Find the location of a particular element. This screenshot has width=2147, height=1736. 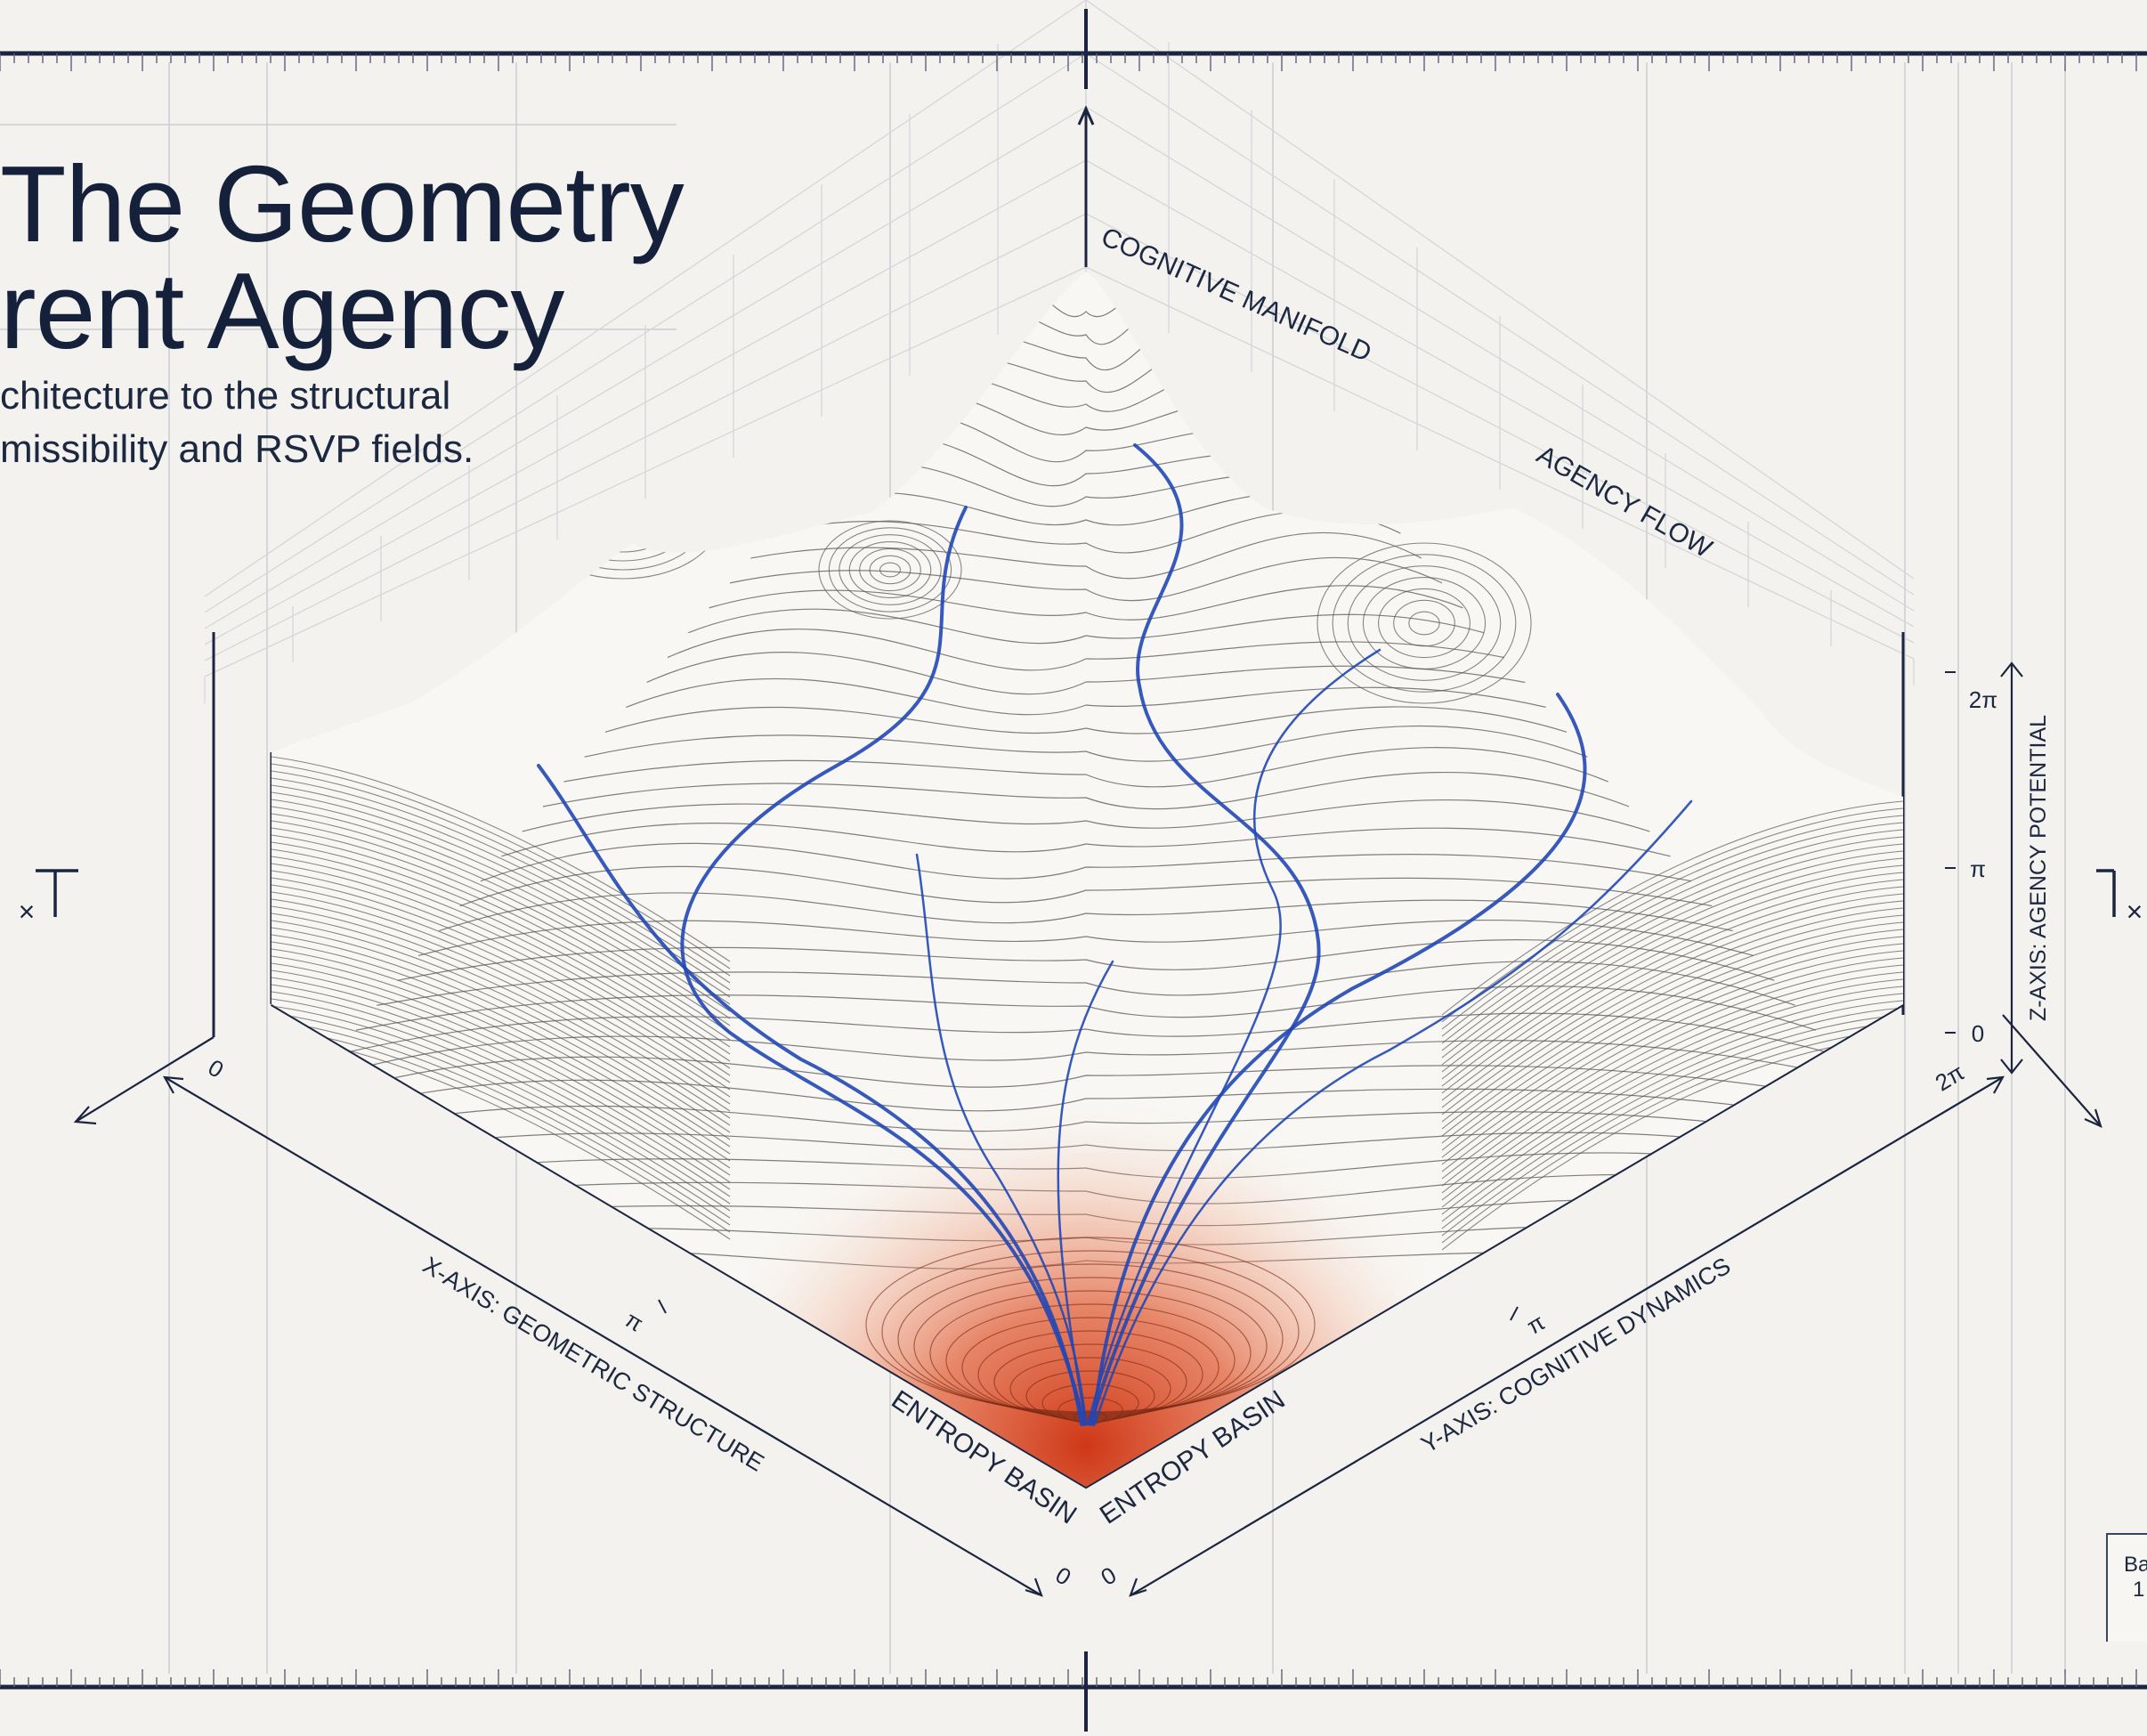

z-tick-label-high: 2π is located at coordinates (1983, 699).